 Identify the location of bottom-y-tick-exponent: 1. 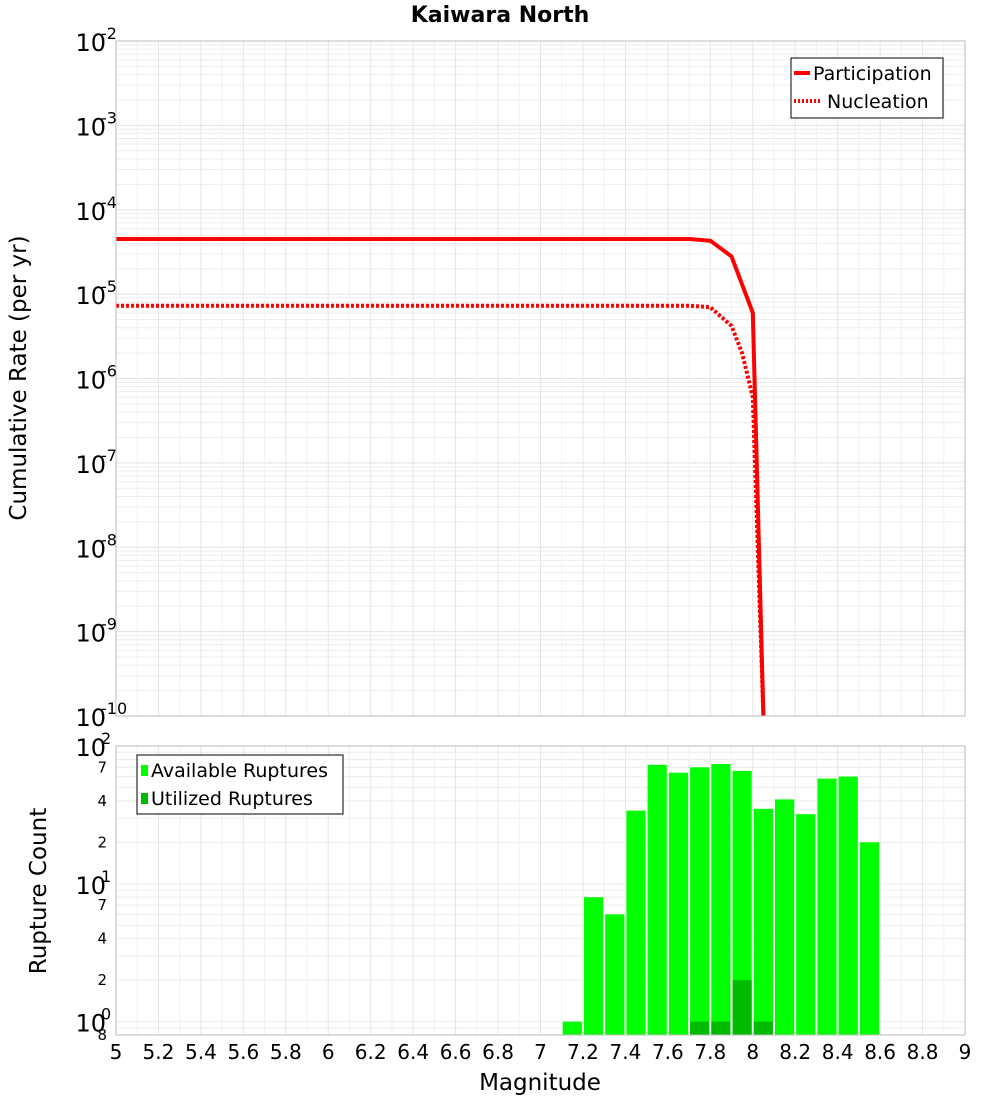
(106, 876).